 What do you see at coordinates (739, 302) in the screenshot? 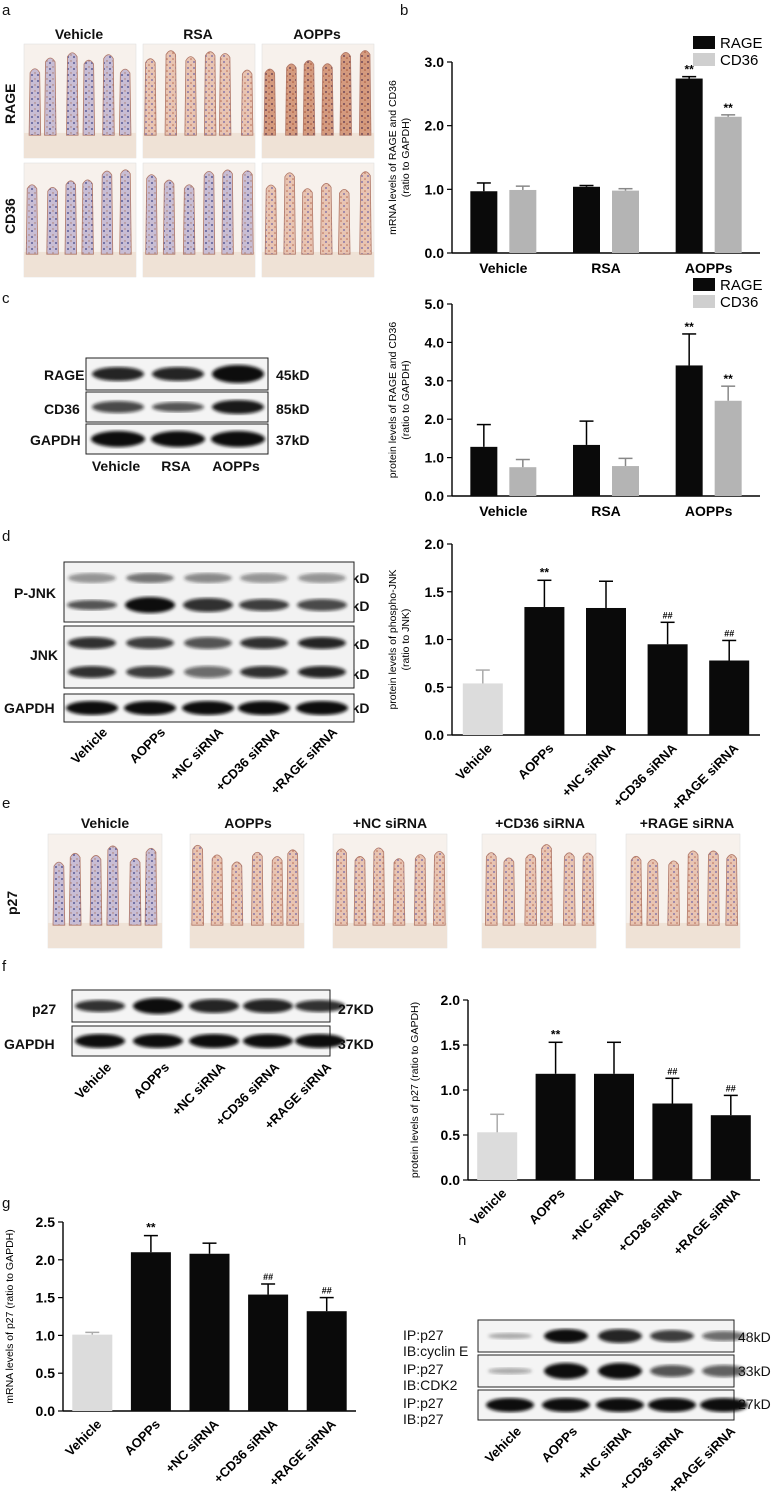
I see `chart-c-legend-label-1: CD36` at bounding box center [739, 302].